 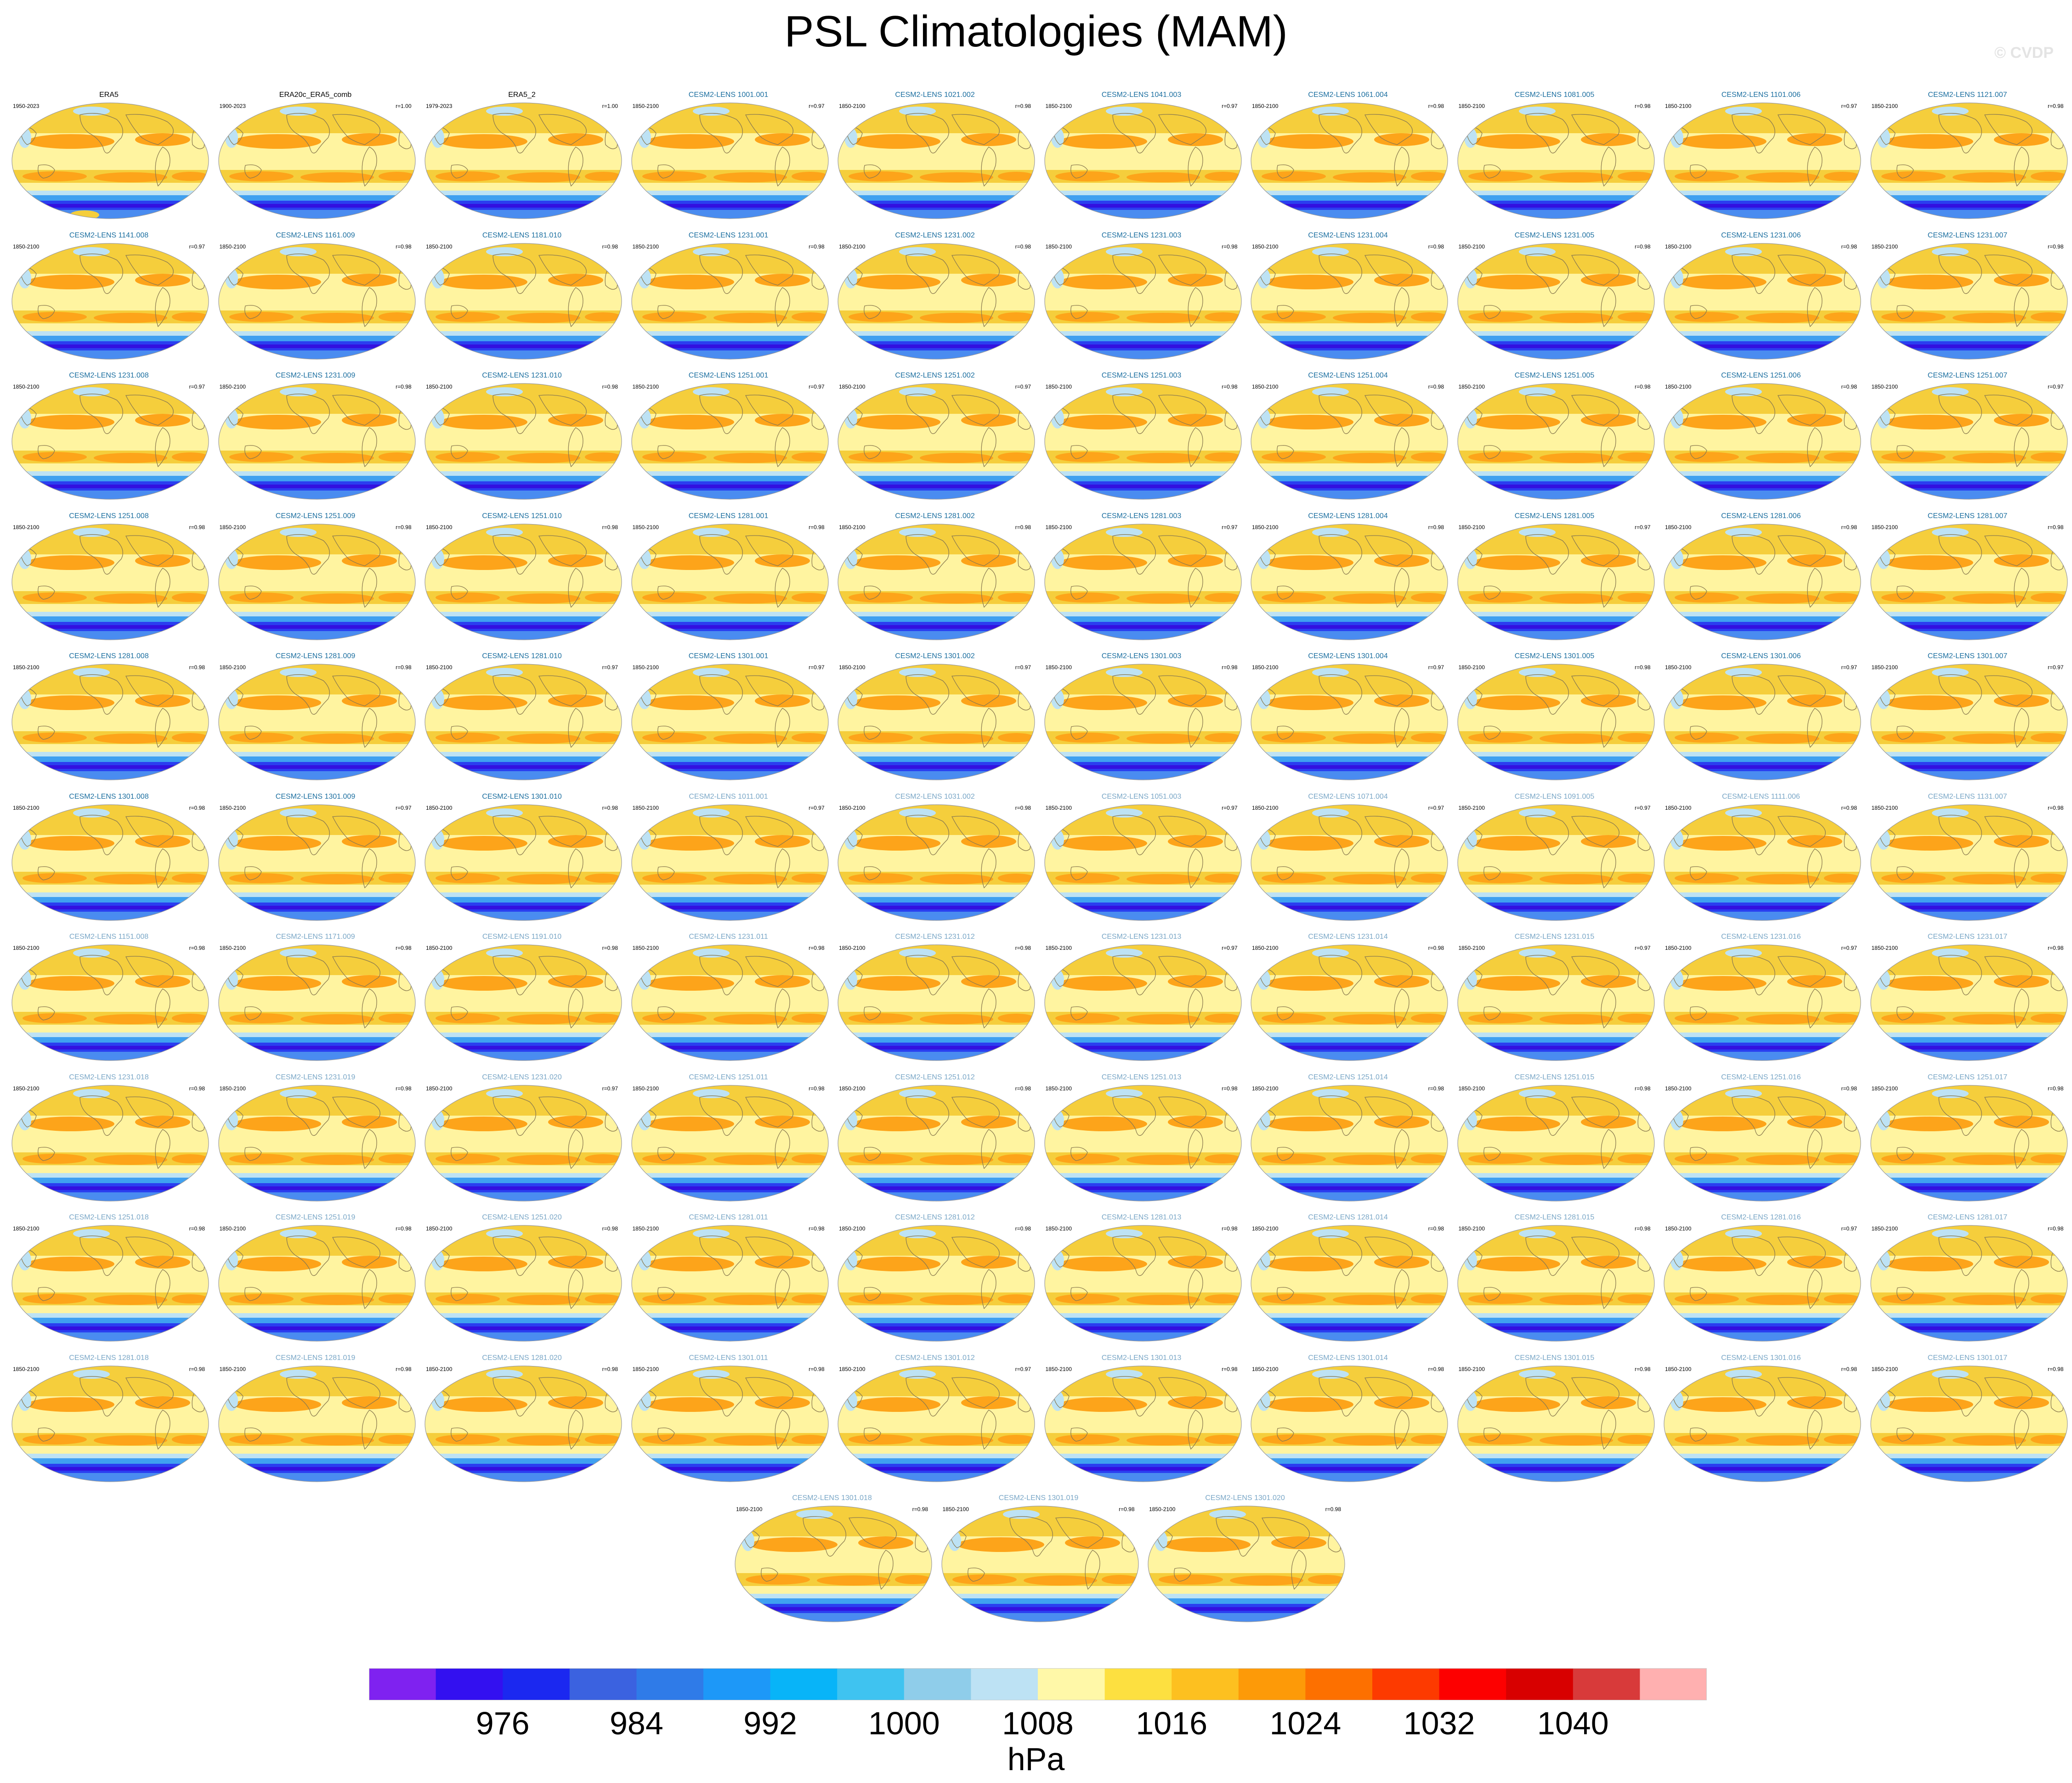 What do you see at coordinates (1967, 582) in the screenshot?
I see `map-panel: CESM2-LENS 1281.007 1850-2100 r=0.98` at bounding box center [1967, 582].